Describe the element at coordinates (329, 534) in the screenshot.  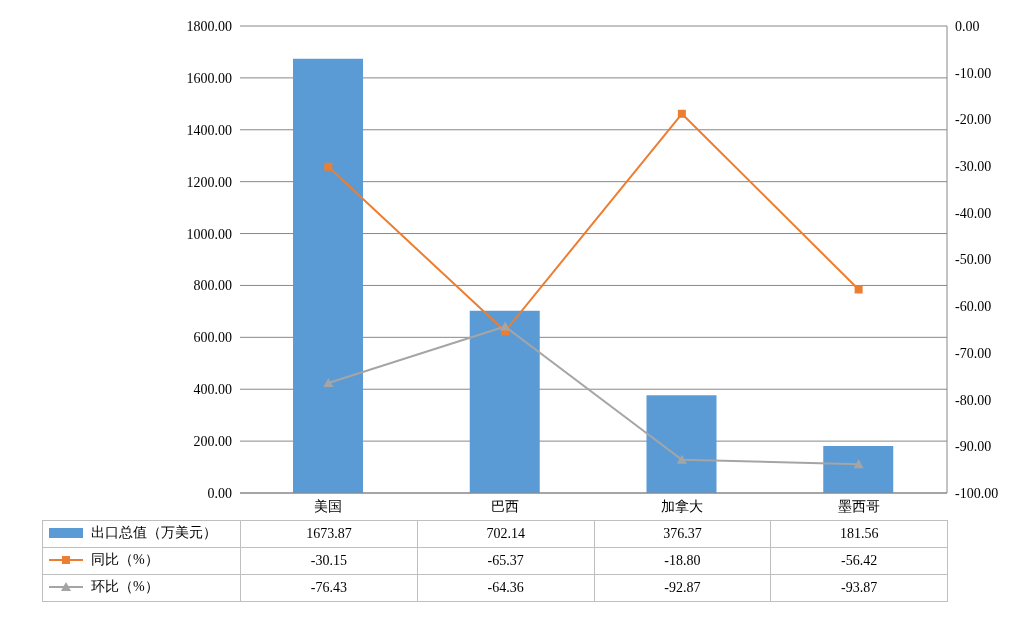
I see `data-label: 1673.87` at that location.